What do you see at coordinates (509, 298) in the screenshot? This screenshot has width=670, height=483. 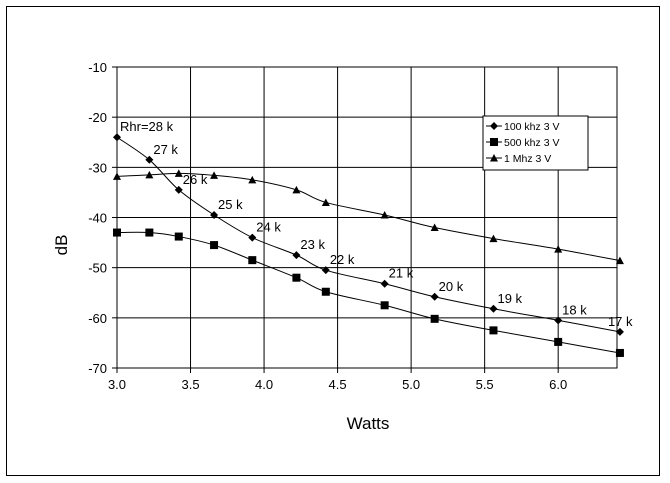 I see `resistance-label: 19 k` at bounding box center [509, 298].